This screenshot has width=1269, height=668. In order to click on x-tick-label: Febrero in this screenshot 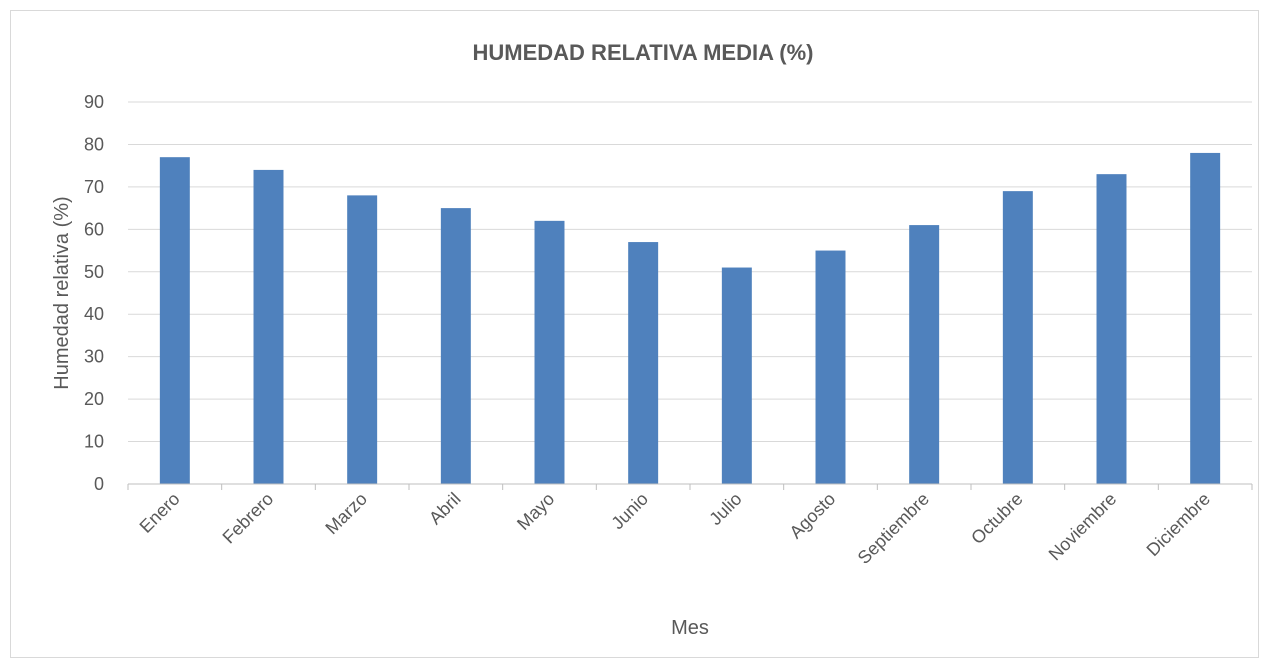, I will do `click(248, 518)`.